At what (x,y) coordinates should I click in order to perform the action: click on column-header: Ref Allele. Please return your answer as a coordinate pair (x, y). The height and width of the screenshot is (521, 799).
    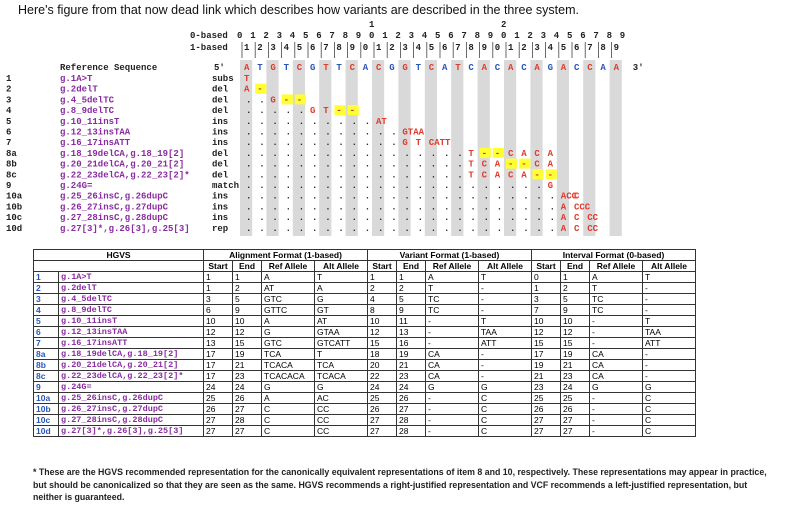
    Looking at the image, I should click on (452, 266).